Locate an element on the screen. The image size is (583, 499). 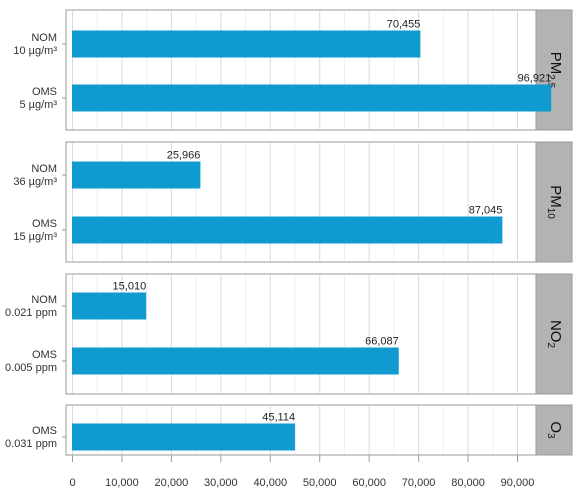
x-tick-label: 10,000 is located at coordinates (122, 483).